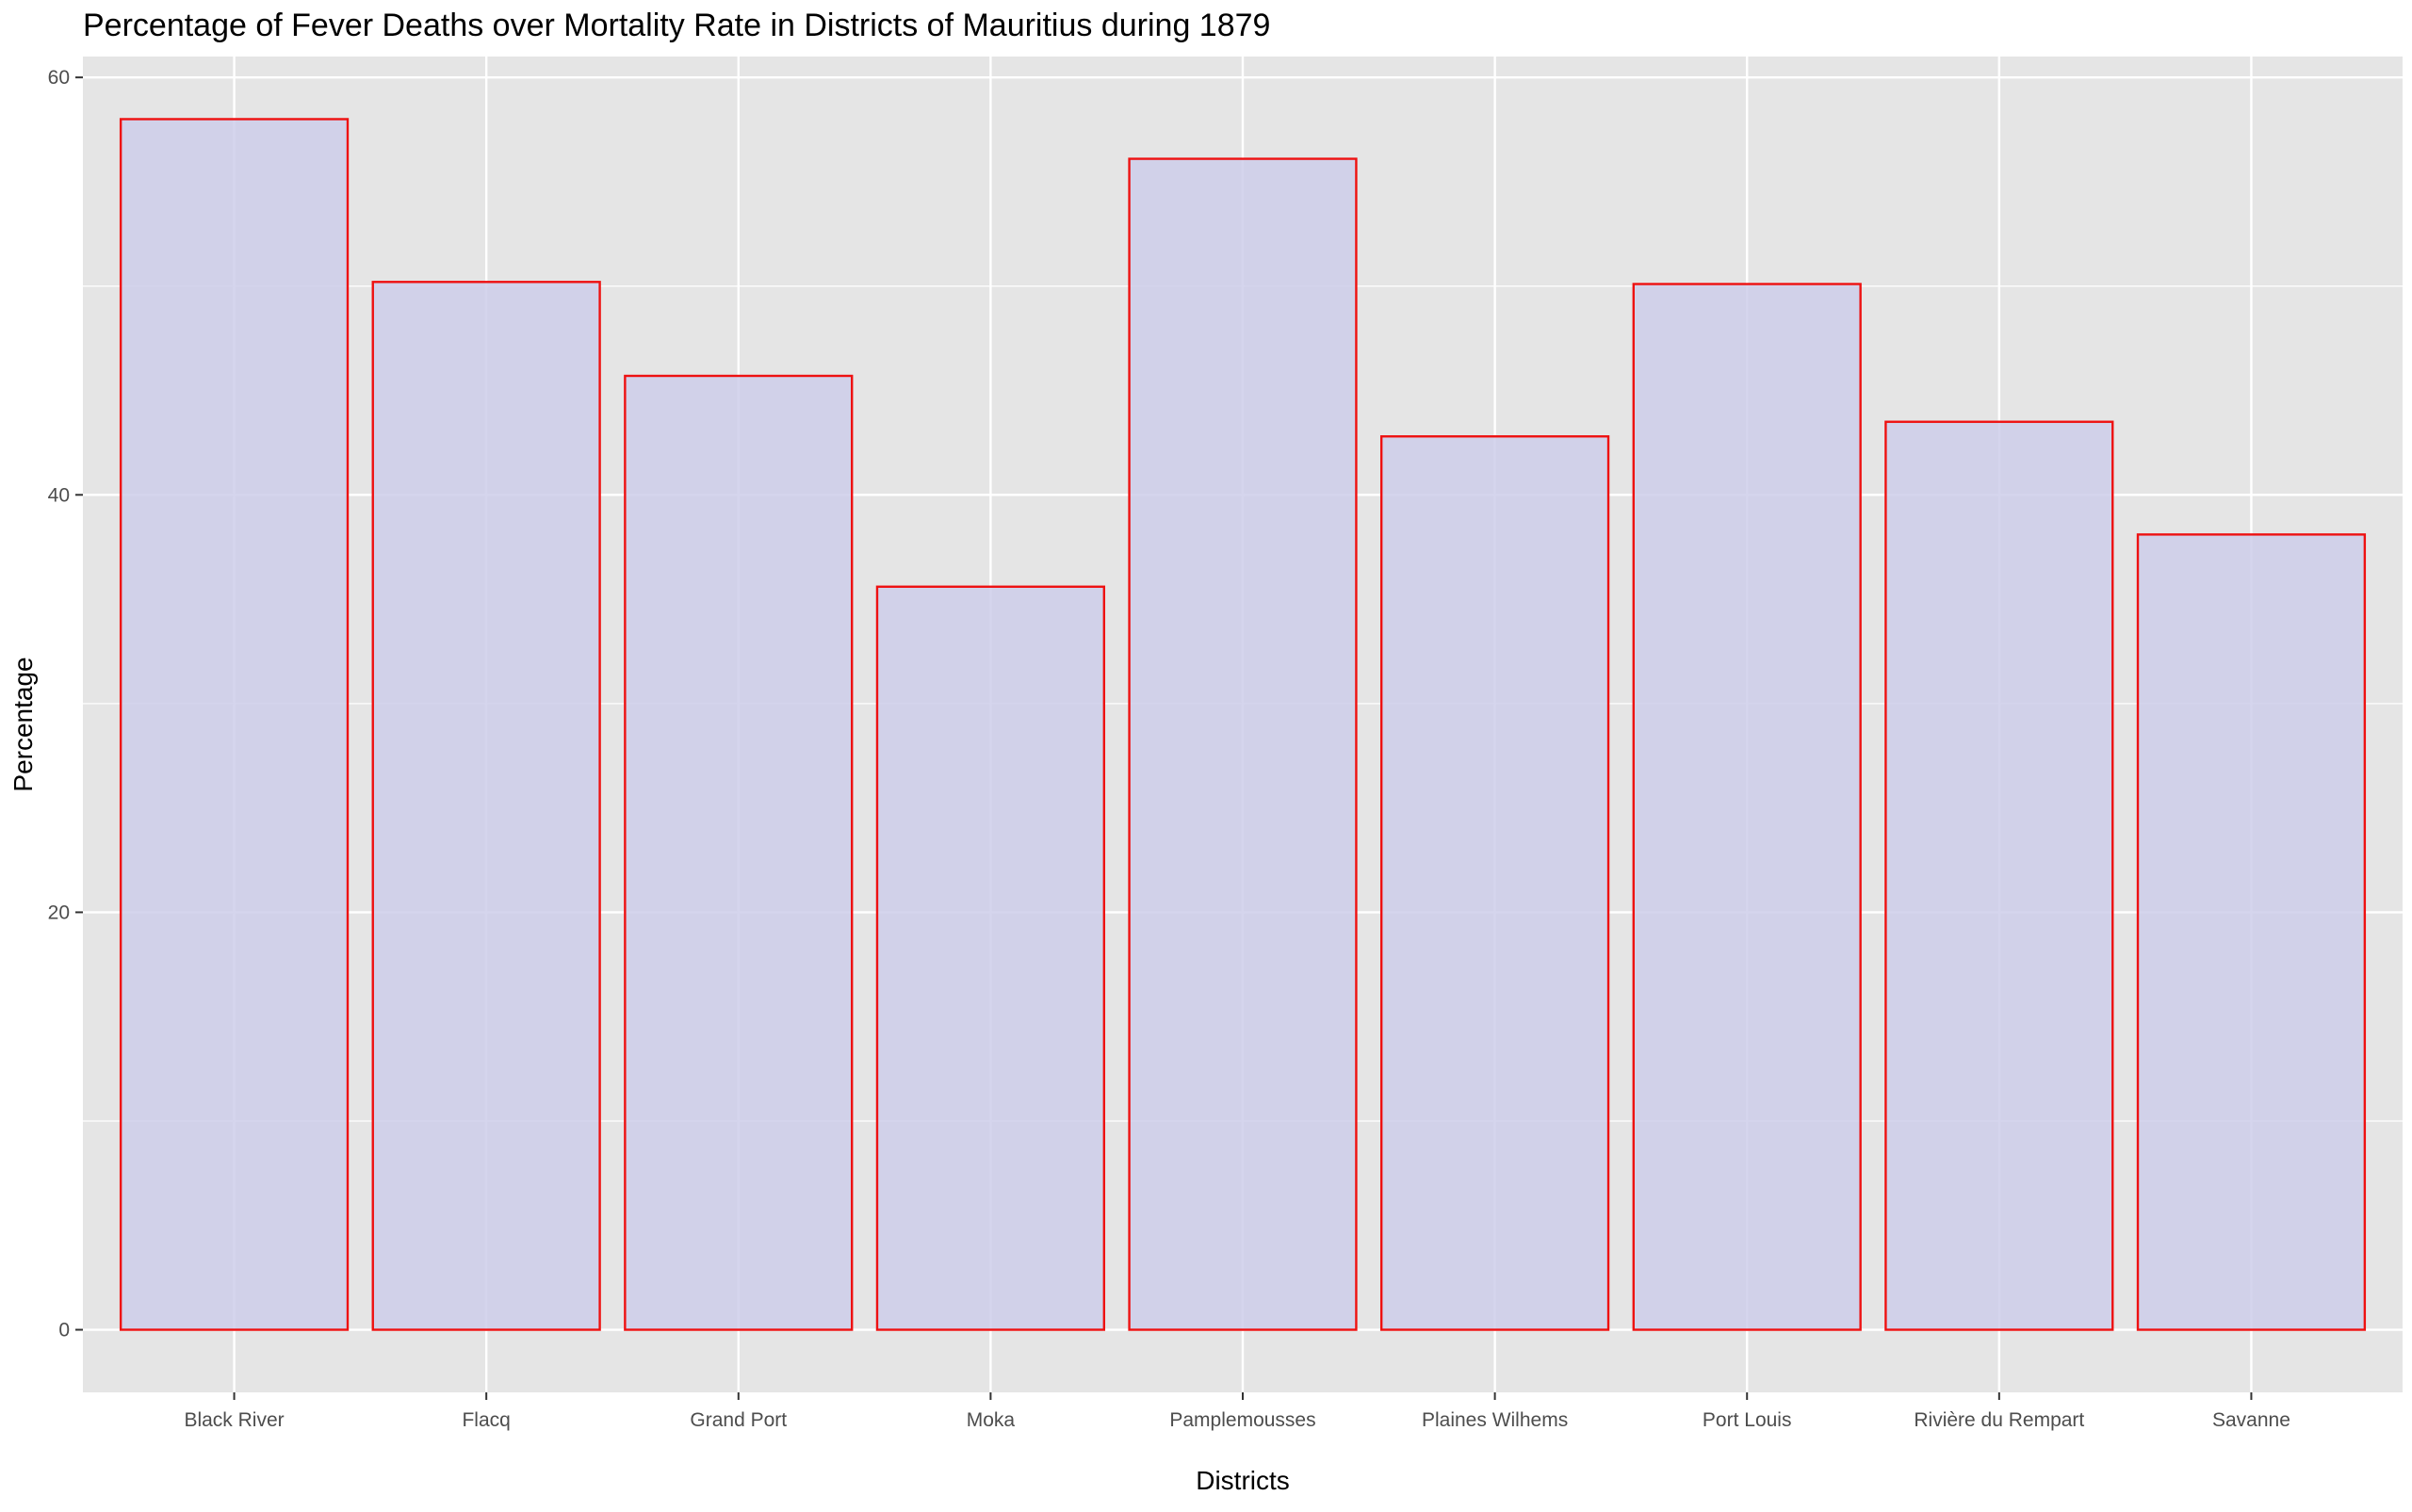  What do you see at coordinates (23, 724) in the screenshot?
I see `y-axis-title: Percentage` at bounding box center [23, 724].